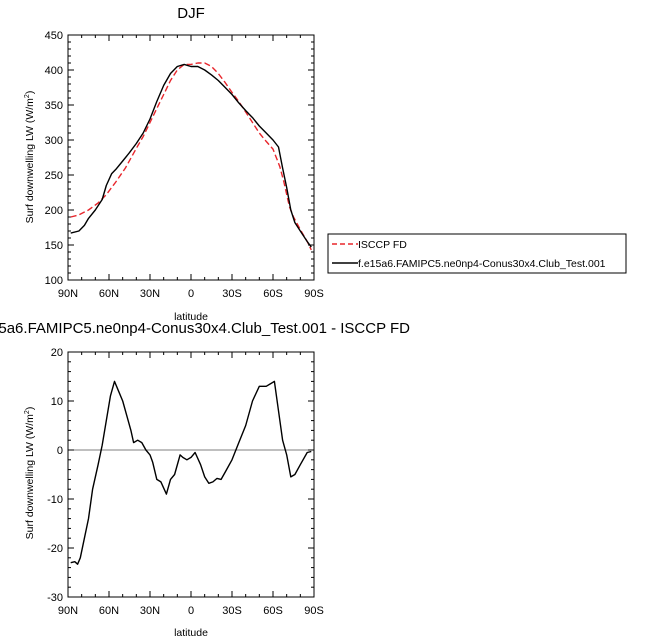 Image resolution: width=645 pixels, height=644 pixels. What do you see at coordinates (54, 141) in the screenshot?
I see `y-tick-label: 300` at bounding box center [54, 141].